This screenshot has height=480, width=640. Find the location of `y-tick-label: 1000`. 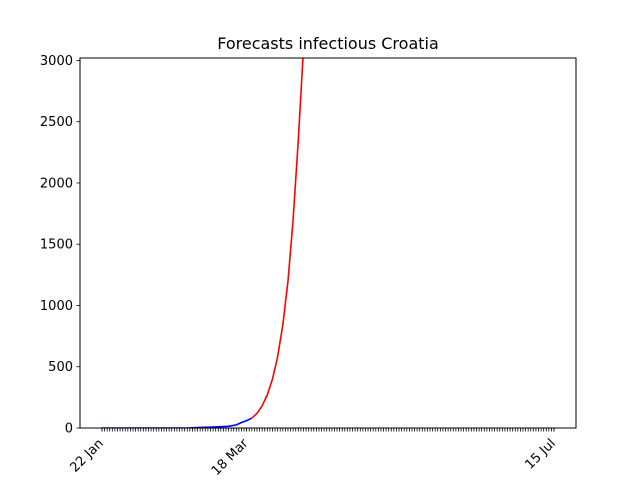

y-tick-label: 1000 is located at coordinates (56, 306).